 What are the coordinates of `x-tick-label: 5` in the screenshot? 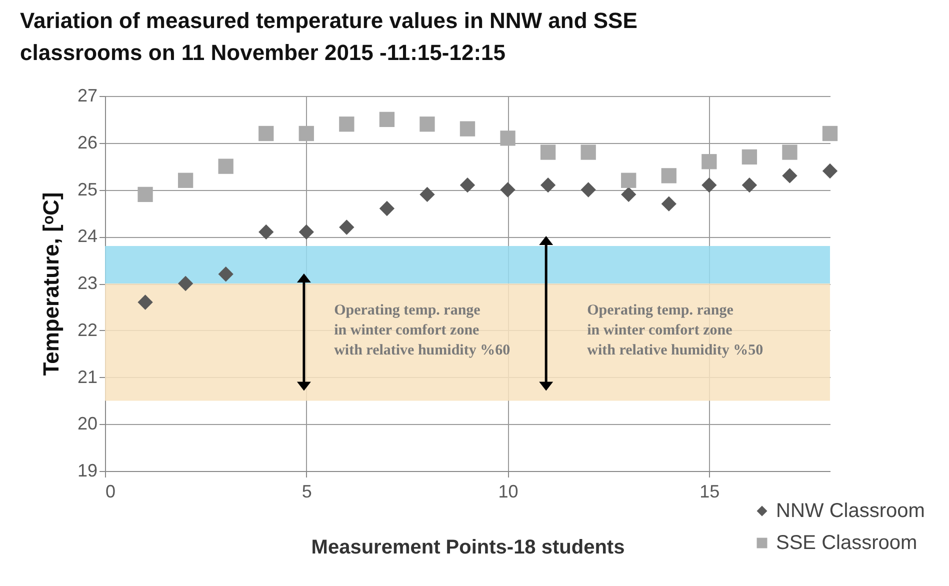 It's located at (307, 492).